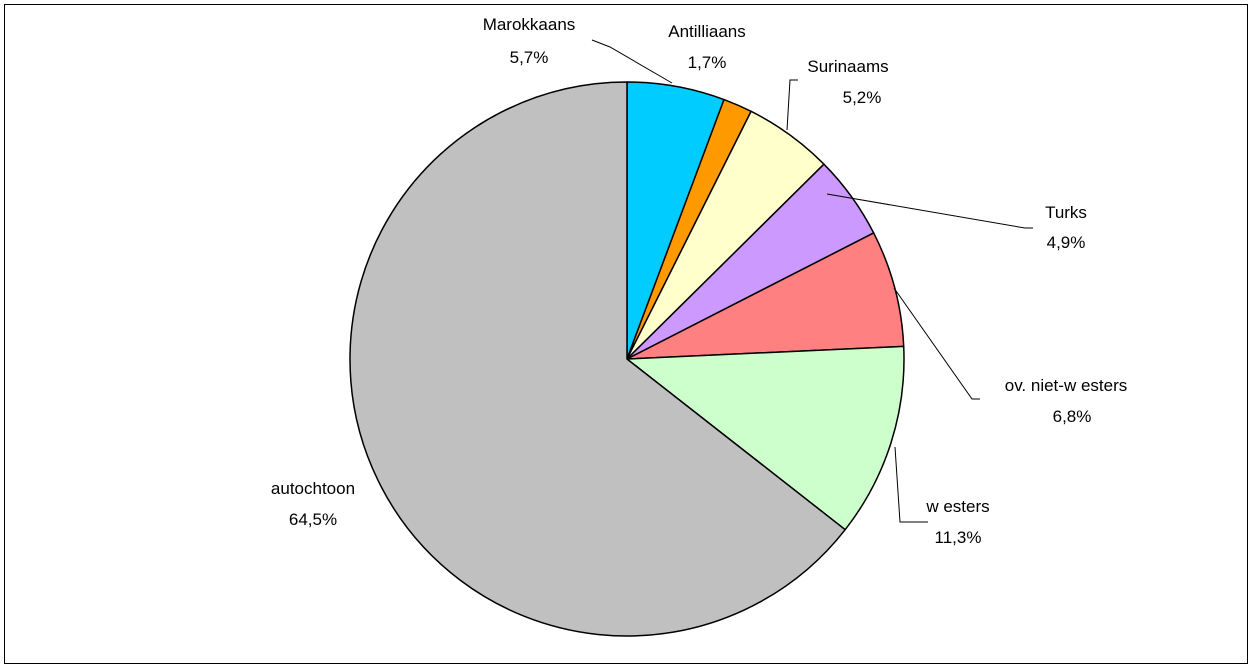 The image size is (1254, 668). What do you see at coordinates (707, 31) in the screenshot?
I see `slice-name-antilliaans: Antilliaans` at bounding box center [707, 31].